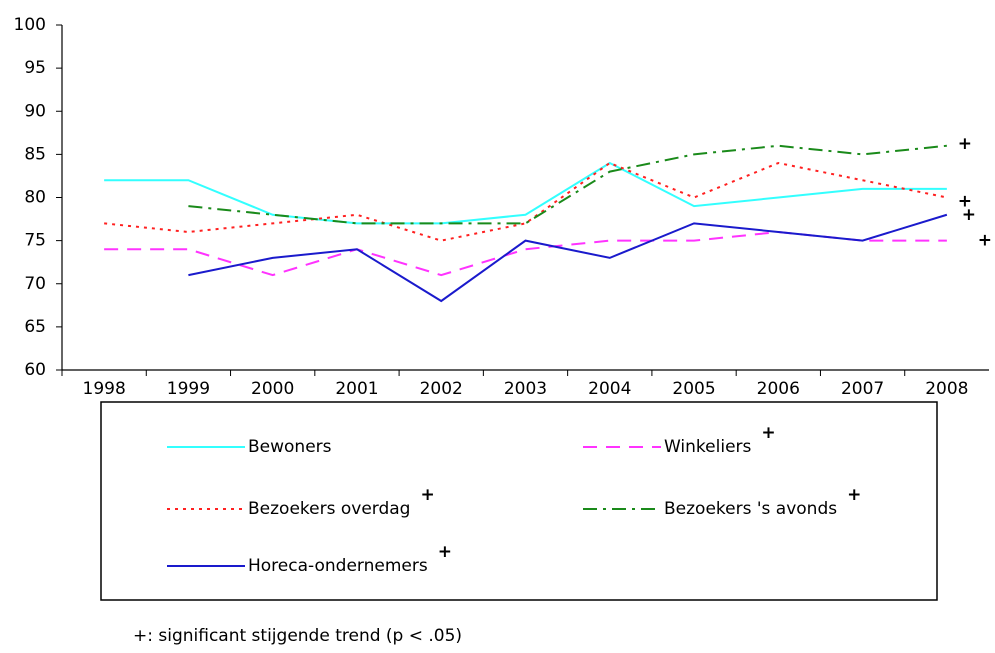  What do you see at coordinates (609, 389) in the screenshot?
I see `x-tick-label: 2004` at bounding box center [609, 389].